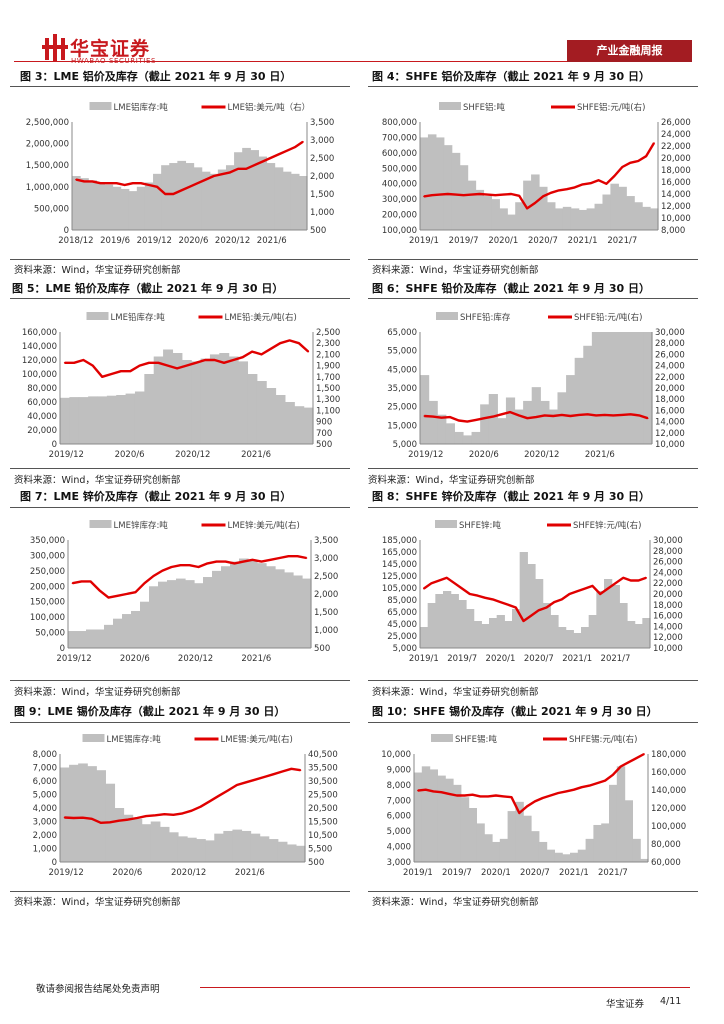  Describe the element at coordinates (156, 76) in the screenshot. I see `figure-3-title: 图 3：LME 铝价及库存（截止 2021 年 9 月 30 日）` at that location.